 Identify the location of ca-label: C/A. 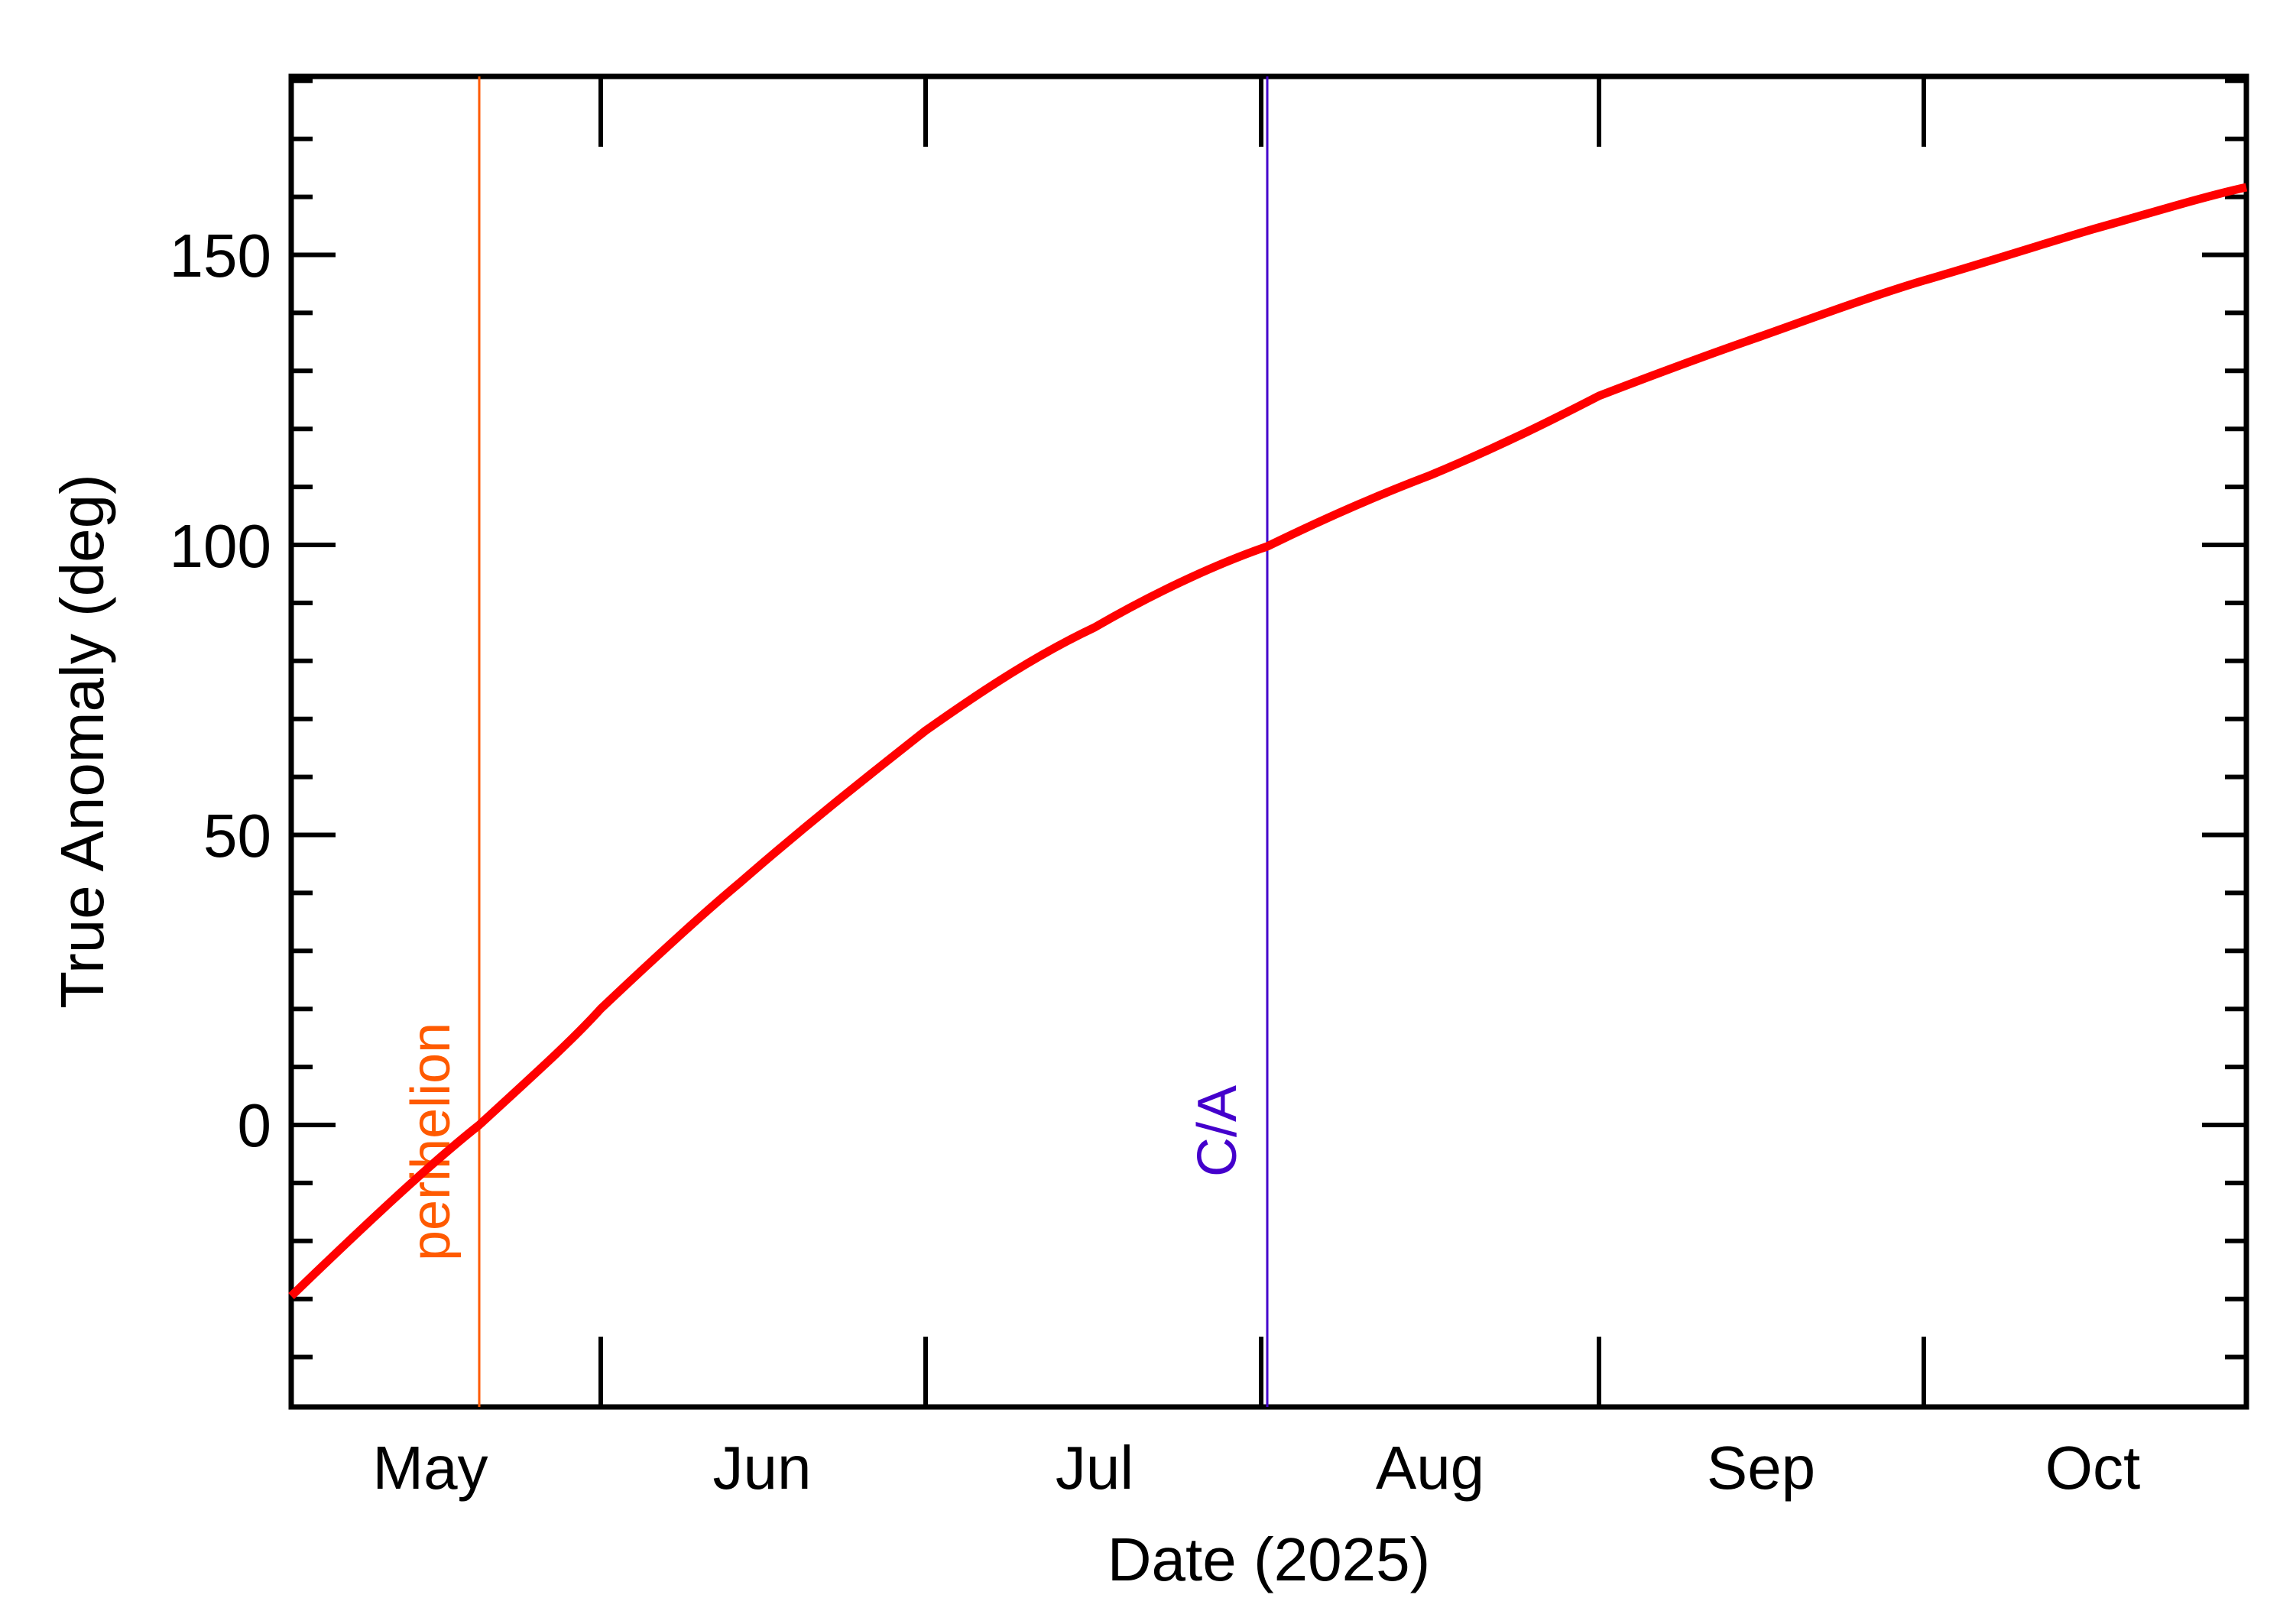
(1217, 1131).